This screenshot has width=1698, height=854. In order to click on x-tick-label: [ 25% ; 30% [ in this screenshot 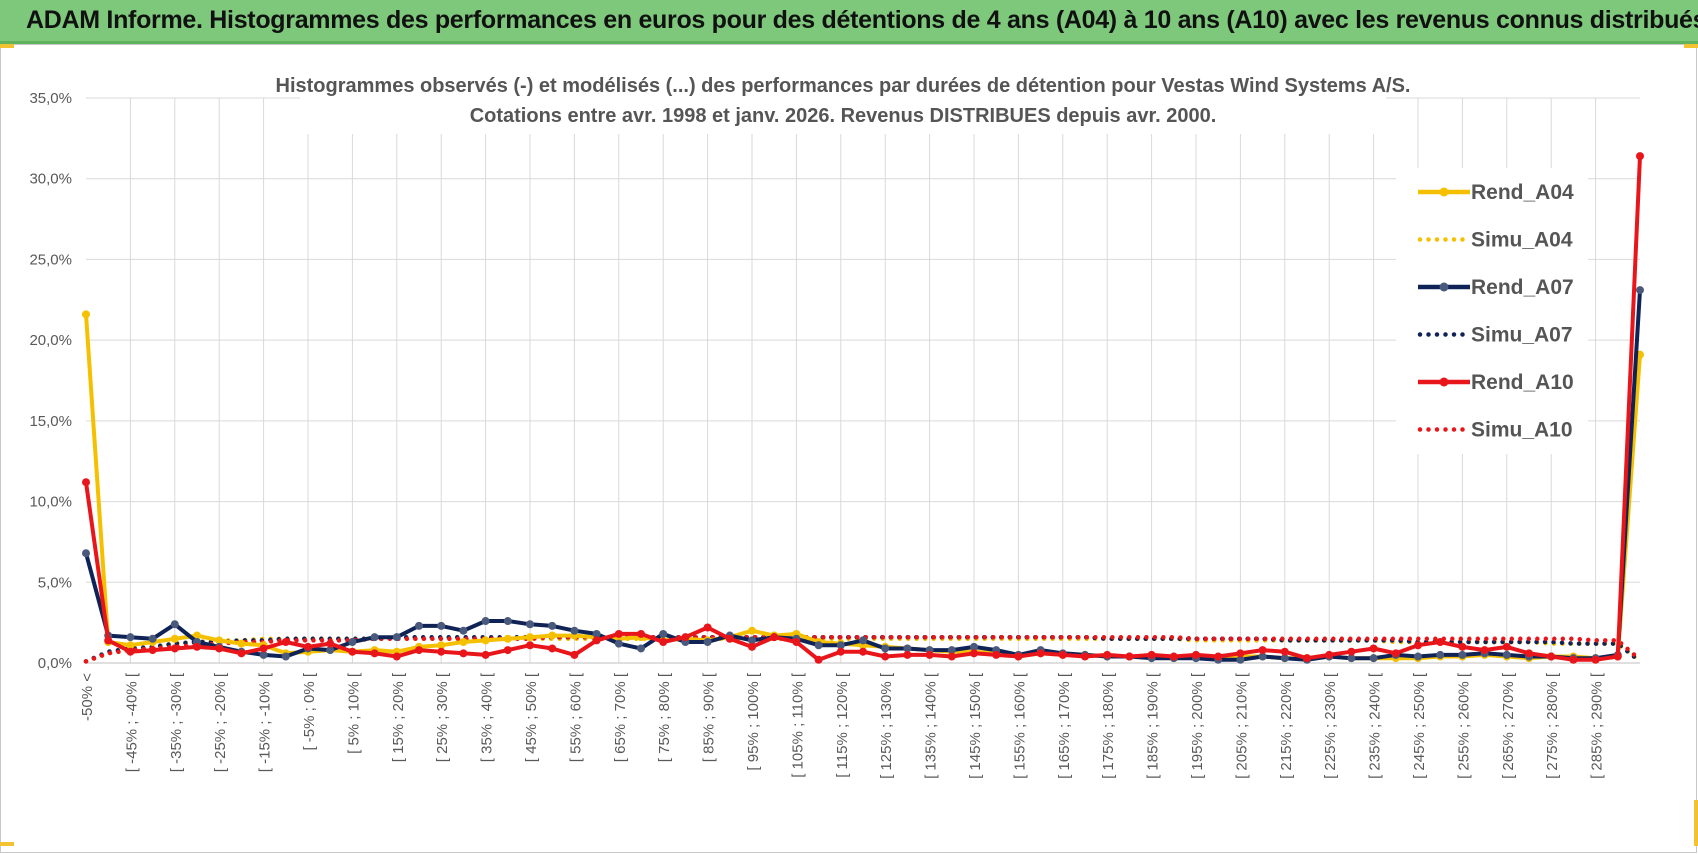, I will do `click(442, 717)`.